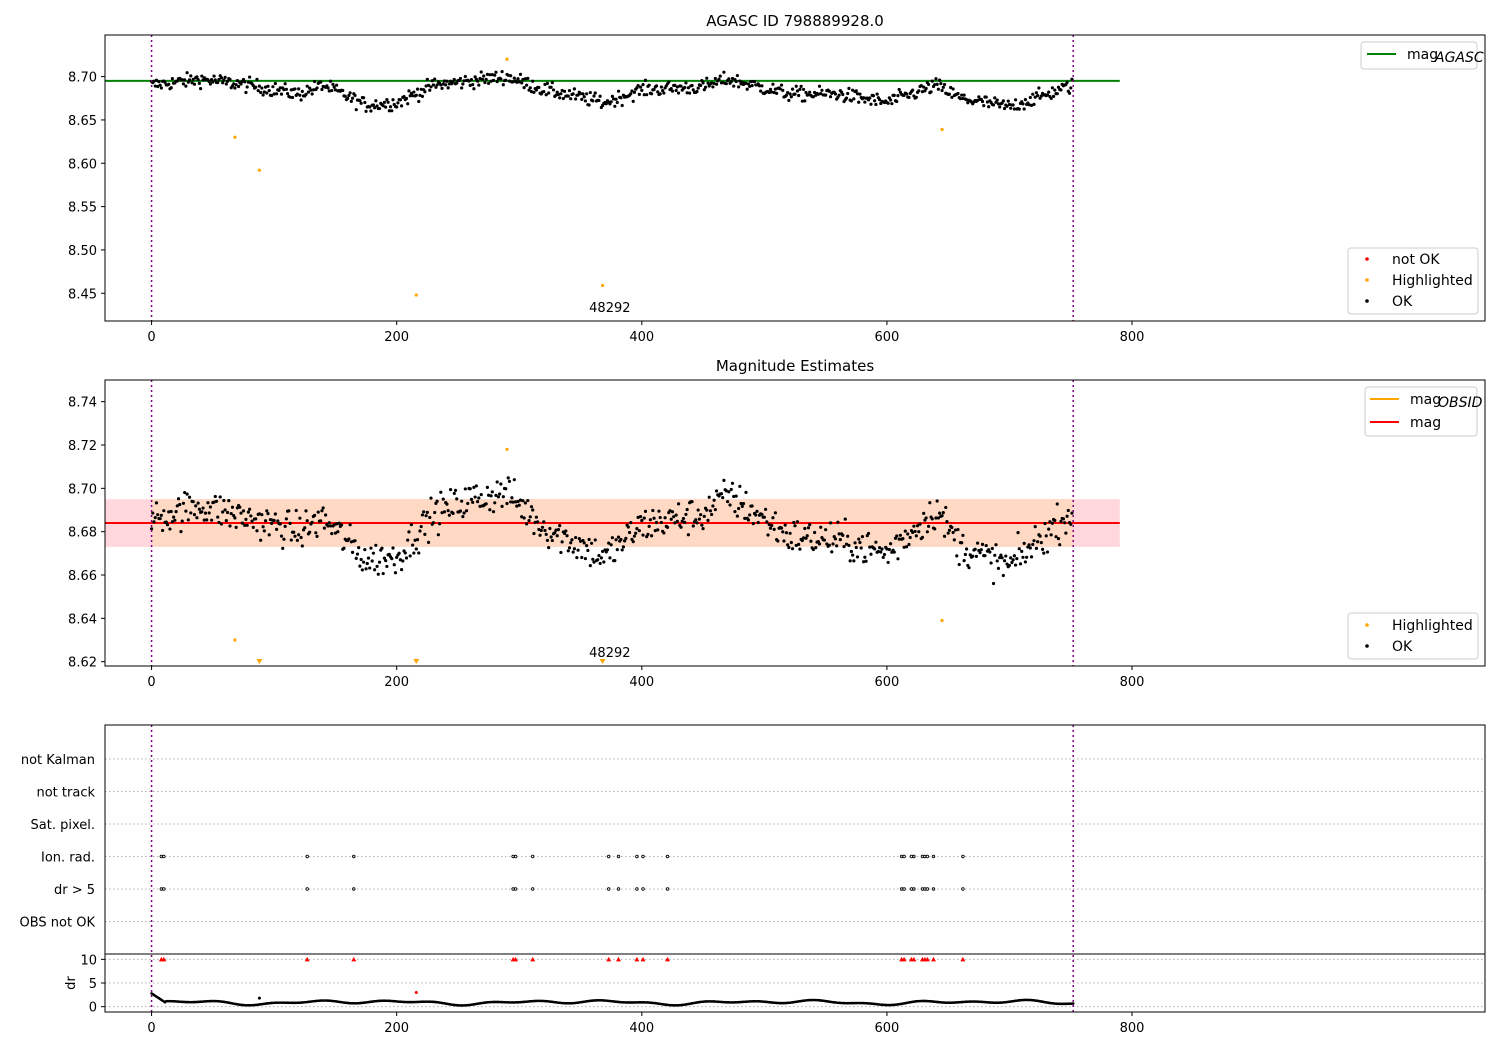  Describe the element at coordinates (643, 959) in the screenshot. I see `dr-clipped-marker` at that location.